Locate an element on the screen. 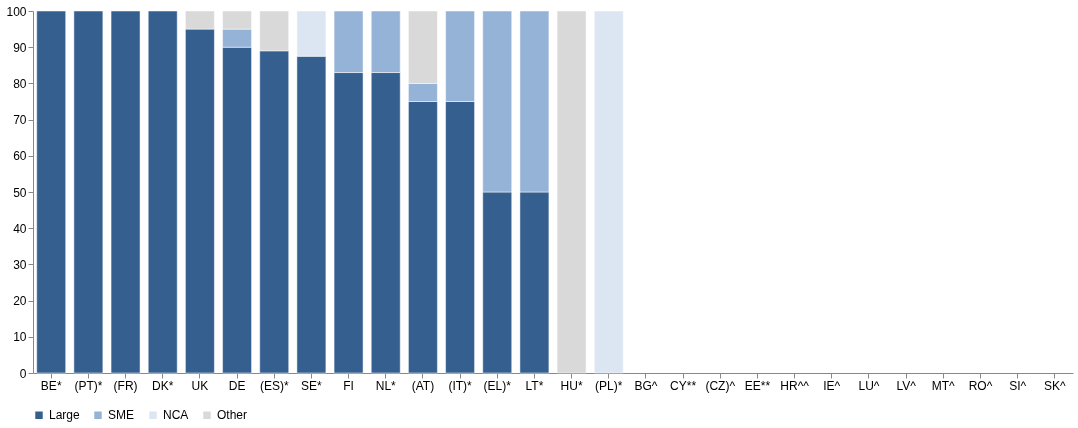 This screenshot has height=428, width=1078. x-tick-label: BG^ is located at coordinates (646, 385).